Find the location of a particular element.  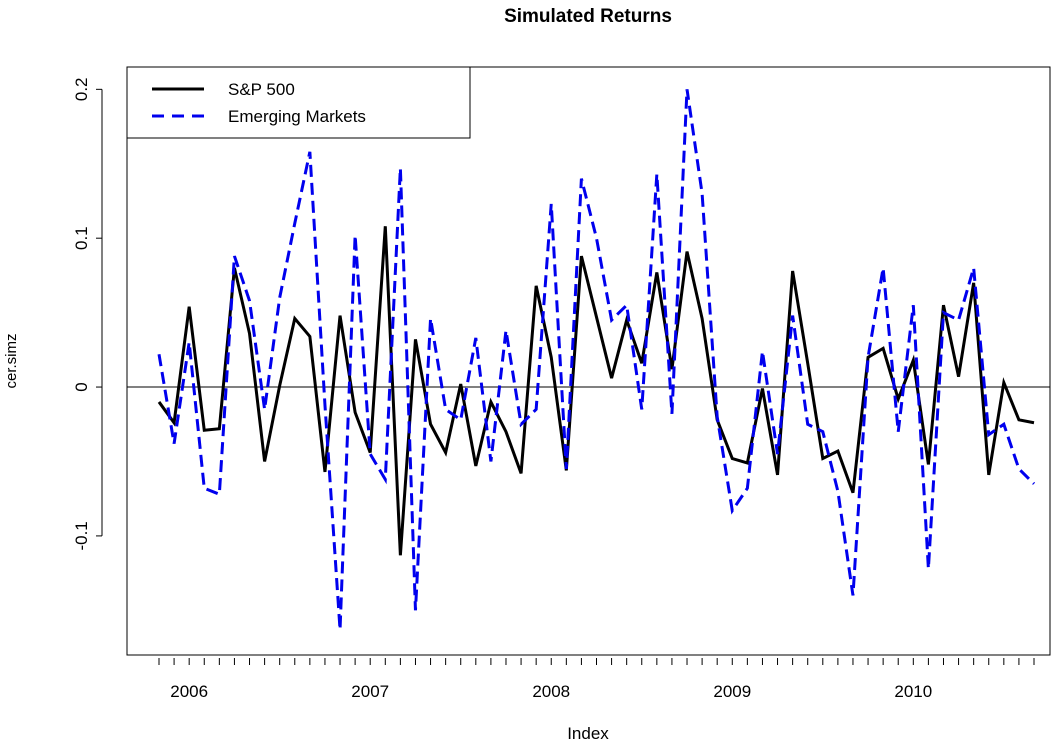

y-tick-label: 0.2 is located at coordinates (81, 90).